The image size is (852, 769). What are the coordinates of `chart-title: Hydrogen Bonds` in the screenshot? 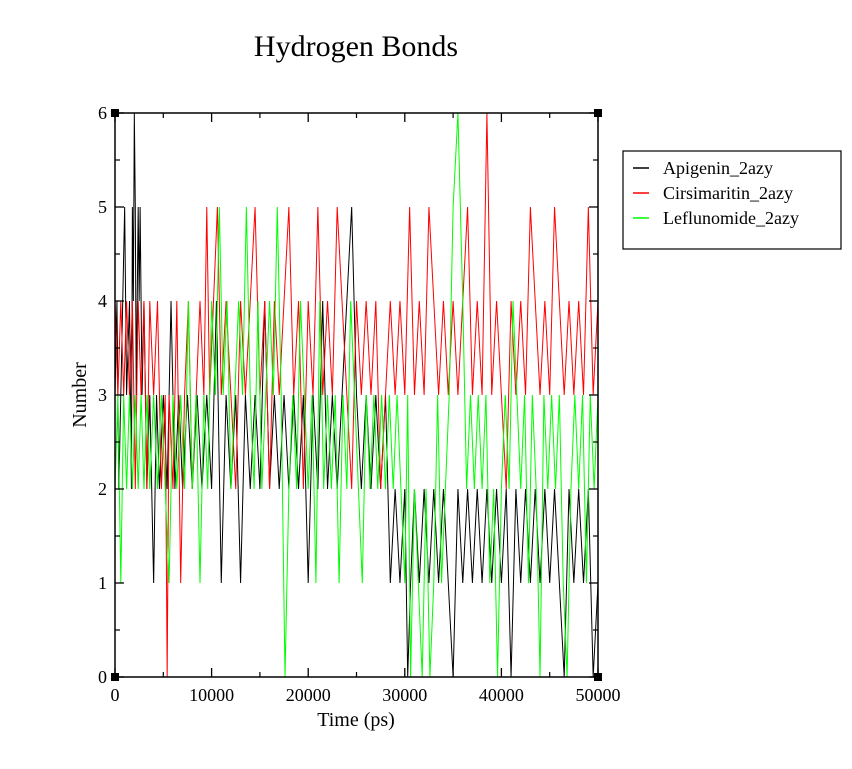 It's located at (356, 46).